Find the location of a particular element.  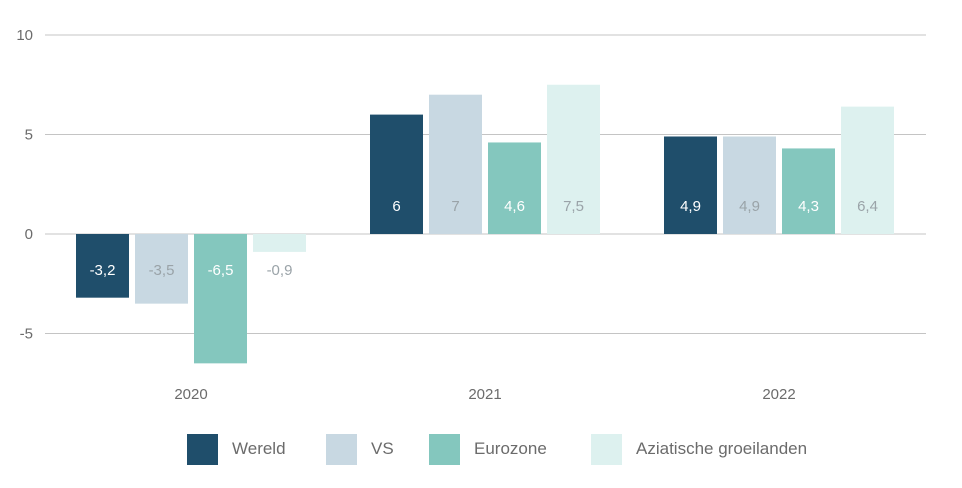

bar-2022-wereld is located at coordinates (690, 185).